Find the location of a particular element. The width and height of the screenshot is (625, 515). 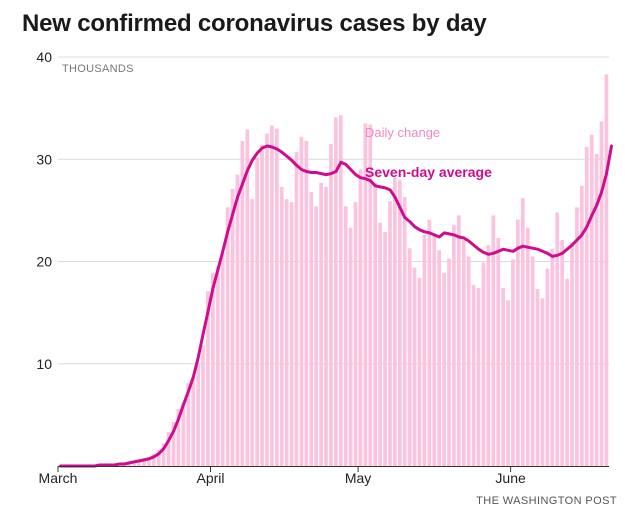

y-tick-label: 20 is located at coordinates (44, 262).